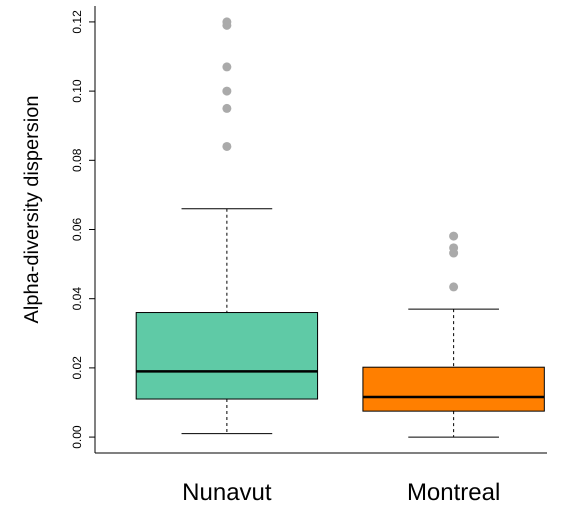 This screenshot has width=573, height=510. What do you see at coordinates (77, 368) in the screenshot?
I see `y-tick-label: 0.02` at bounding box center [77, 368].